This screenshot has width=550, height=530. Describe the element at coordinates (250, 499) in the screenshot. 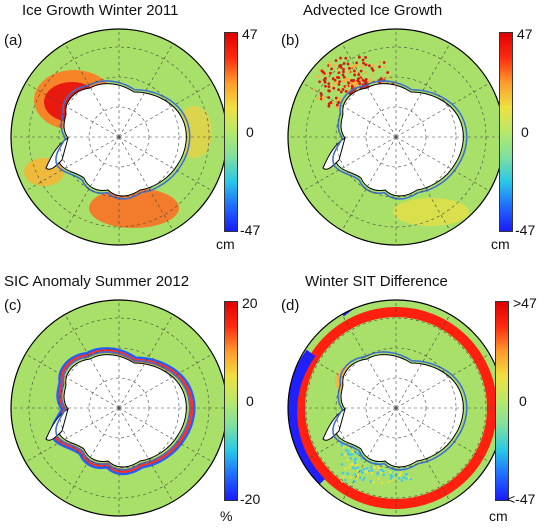

I see `panel-c-cbar-min: -20` at that location.